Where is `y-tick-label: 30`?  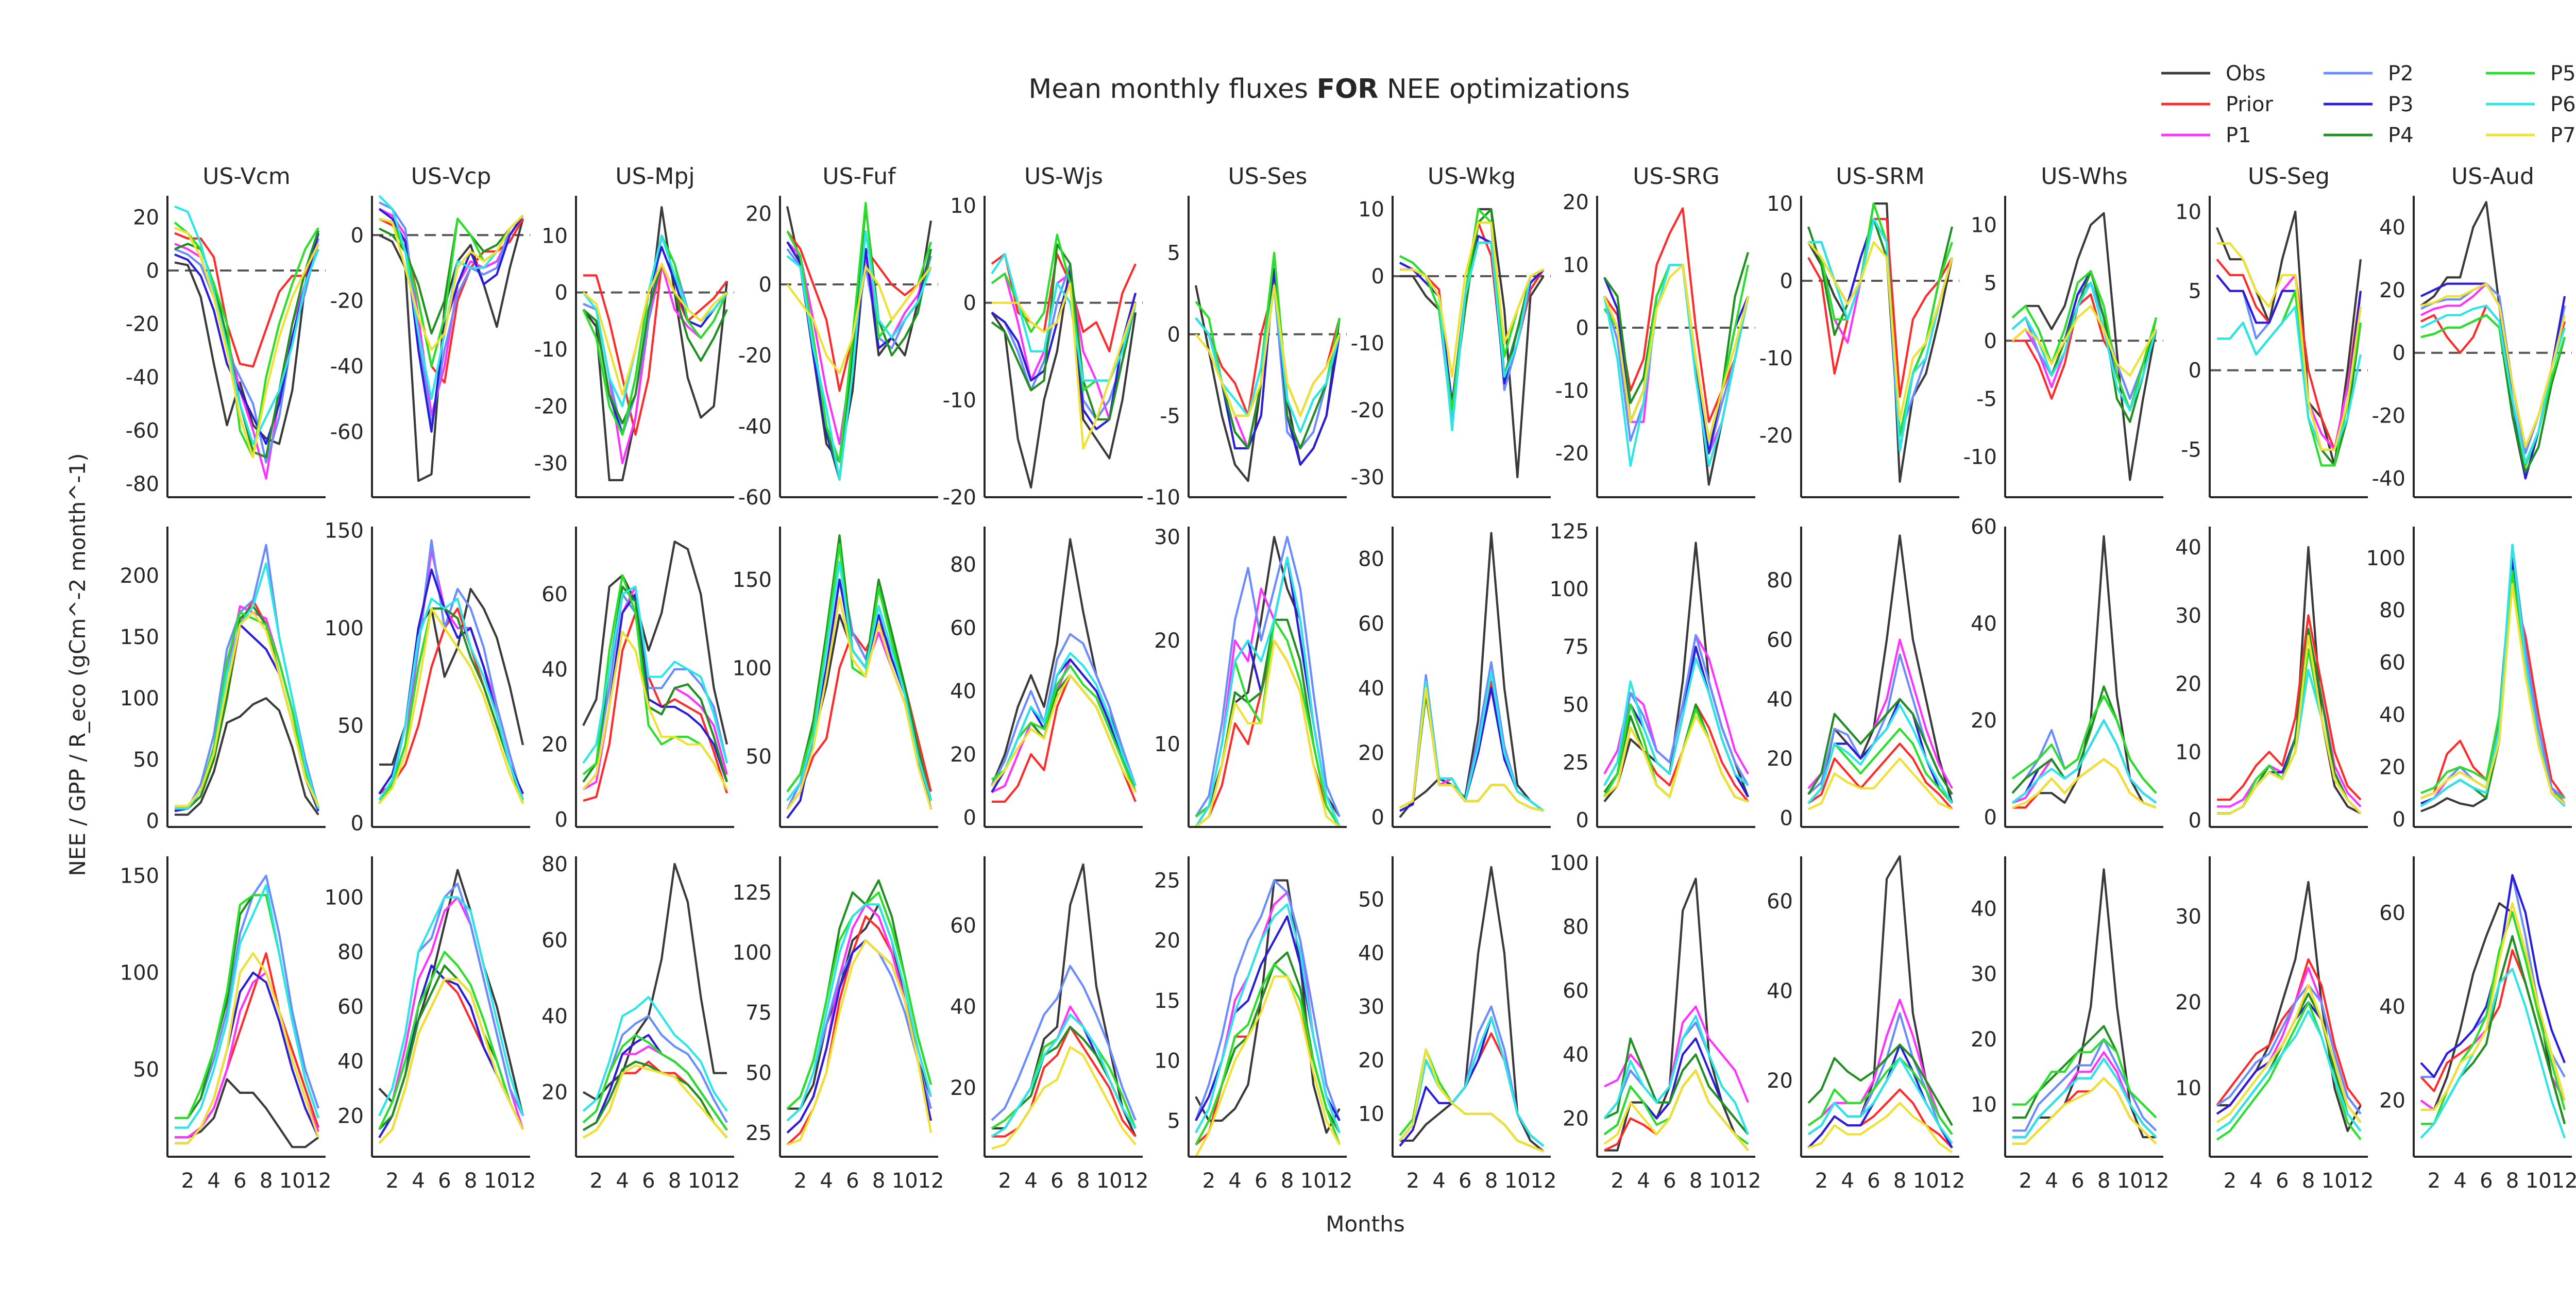
y-tick-label: 30 is located at coordinates (2188, 917).